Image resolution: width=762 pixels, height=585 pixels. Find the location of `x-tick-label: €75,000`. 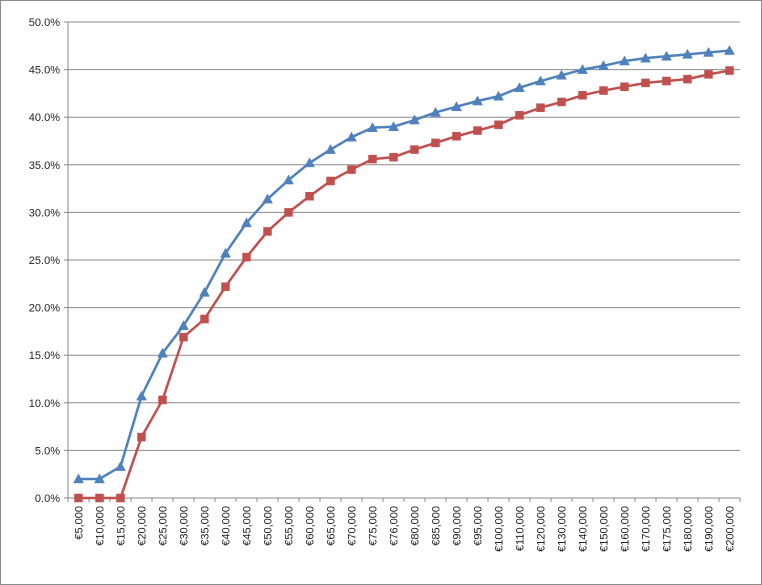

x-tick-label: €75,000 is located at coordinates (374, 526).